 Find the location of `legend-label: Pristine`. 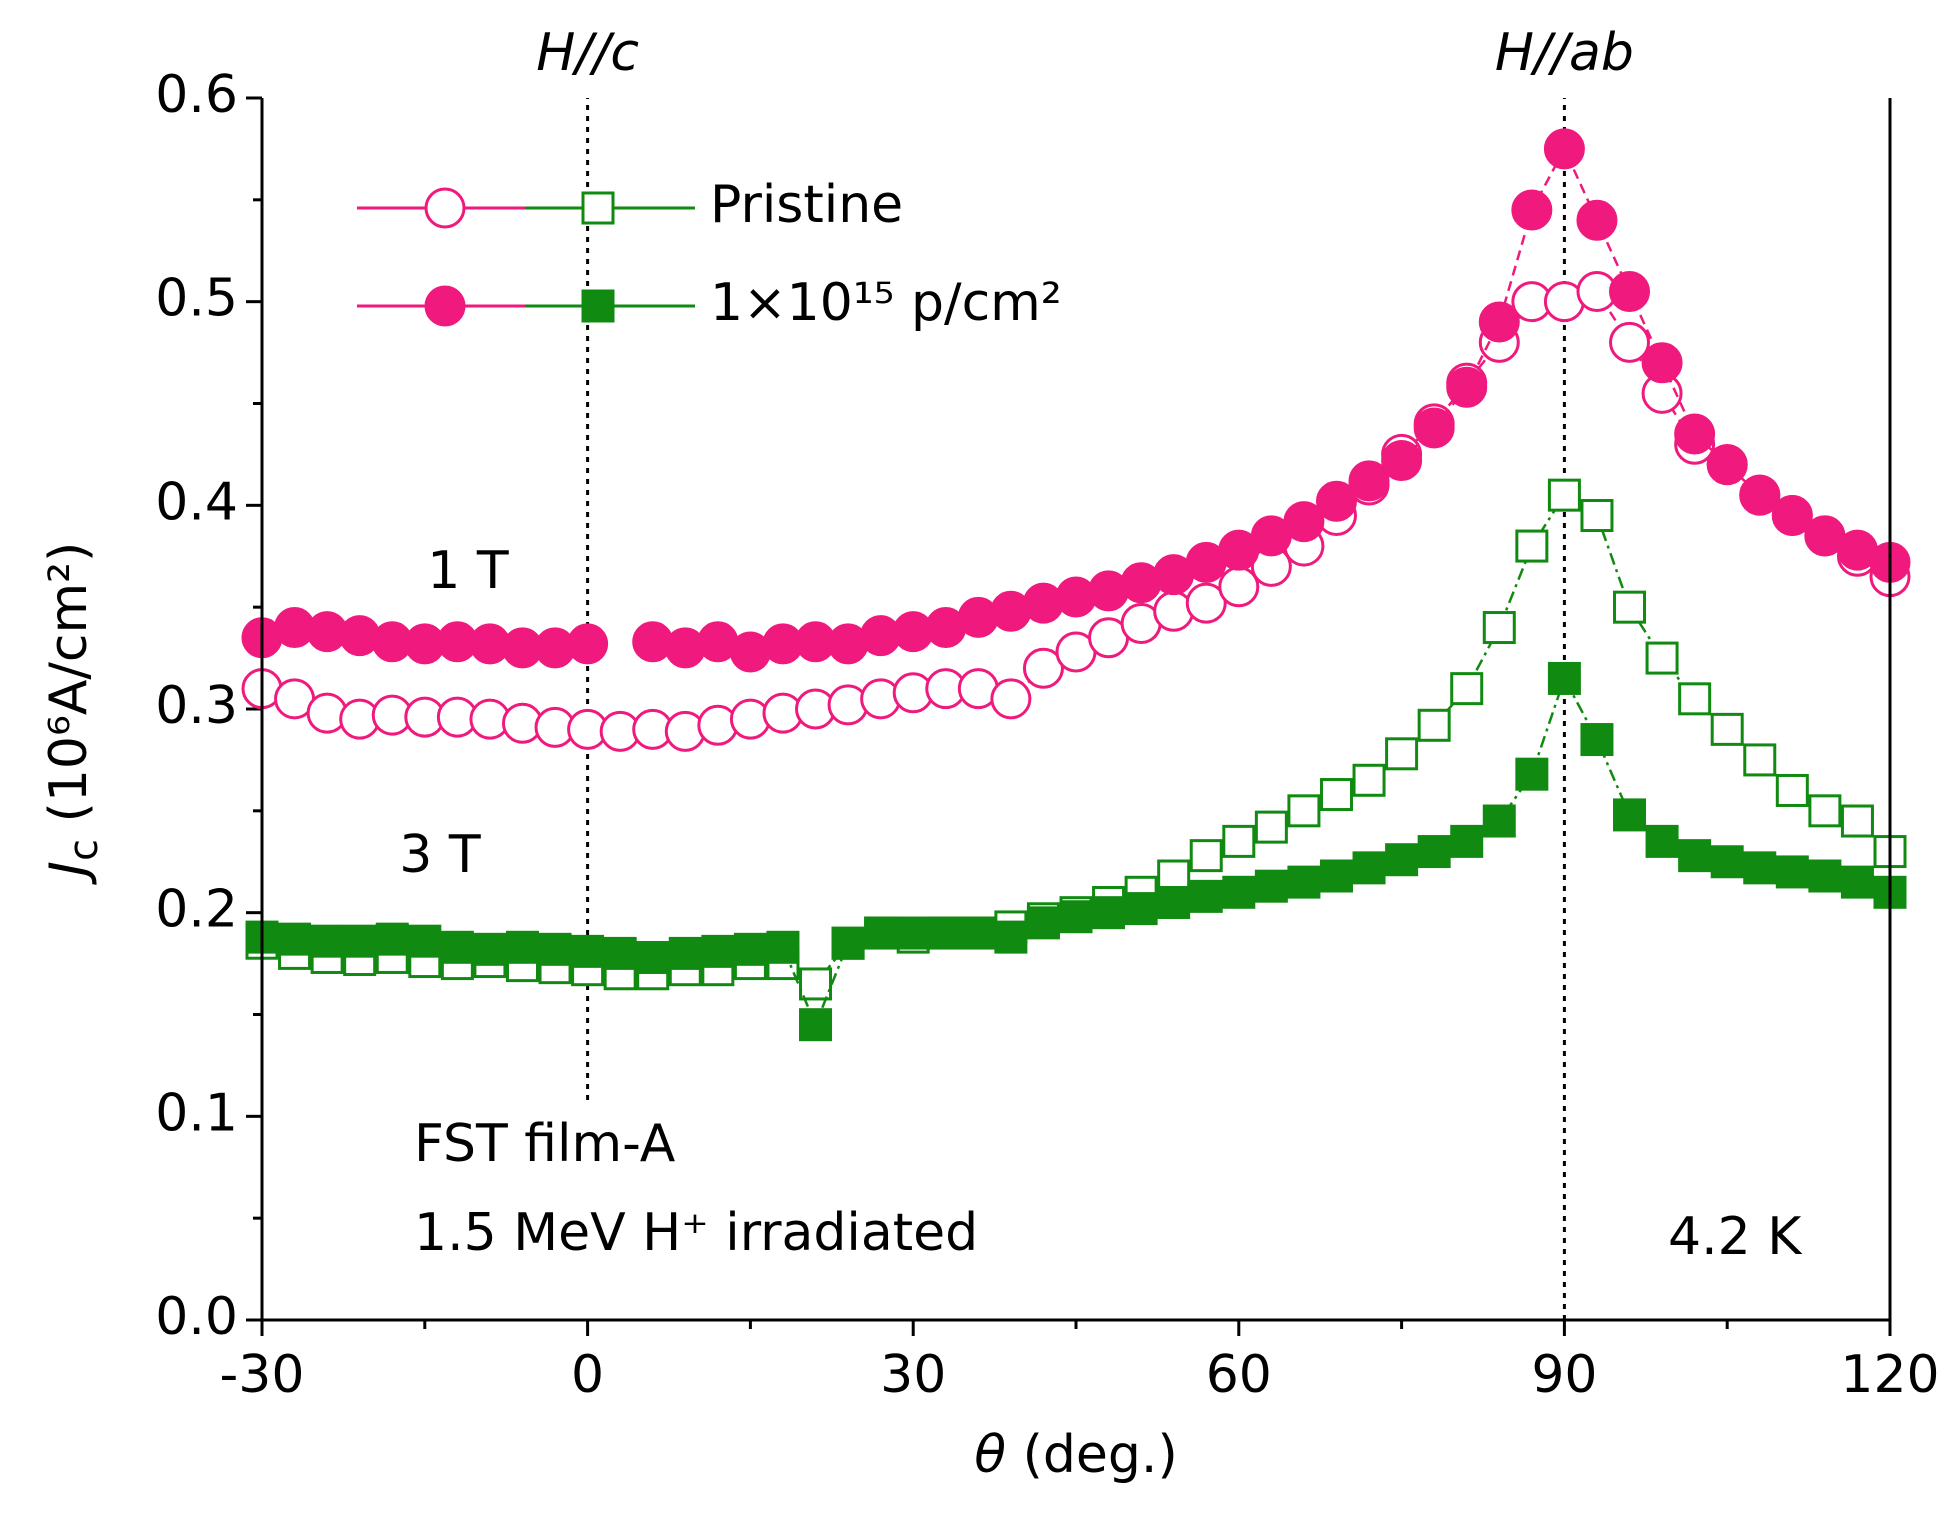

legend-label: Pristine is located at coordinates (806, 205).